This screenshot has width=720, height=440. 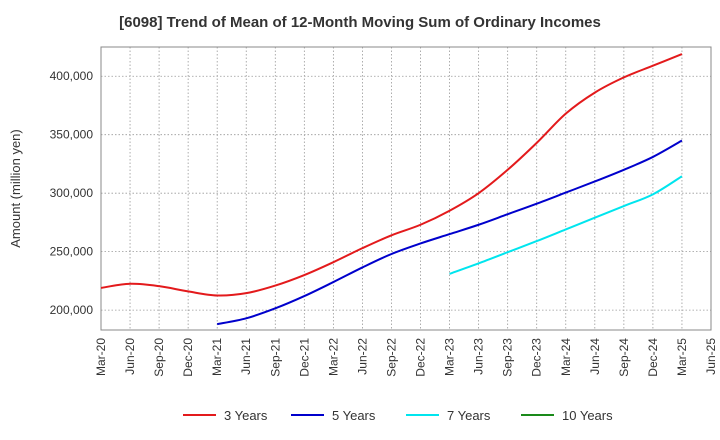 What do you see at coordinates (15, 188) in the screenshot?
I see `y-axis-label: Amount (million yen)` at bounding box center [15, 188].